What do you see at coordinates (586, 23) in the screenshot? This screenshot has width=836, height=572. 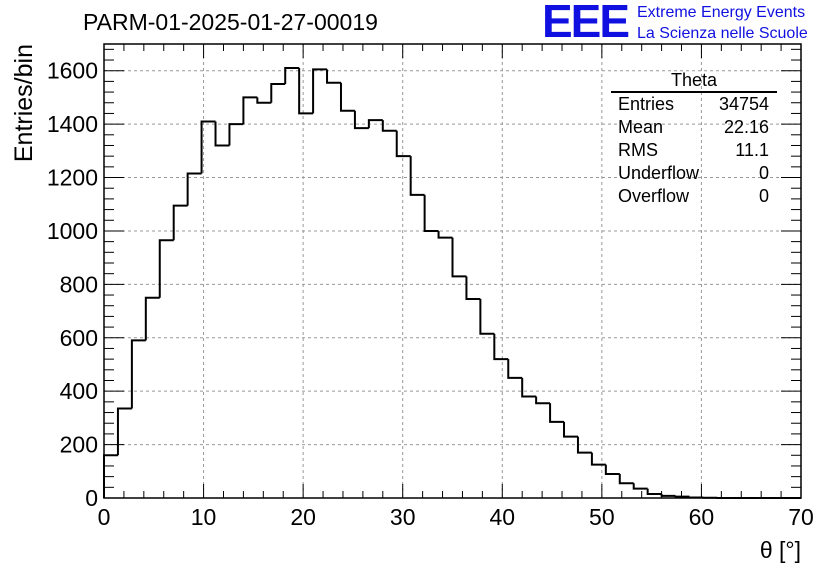 I see `eee-logo: EEE` at bounding box center [586, 23].